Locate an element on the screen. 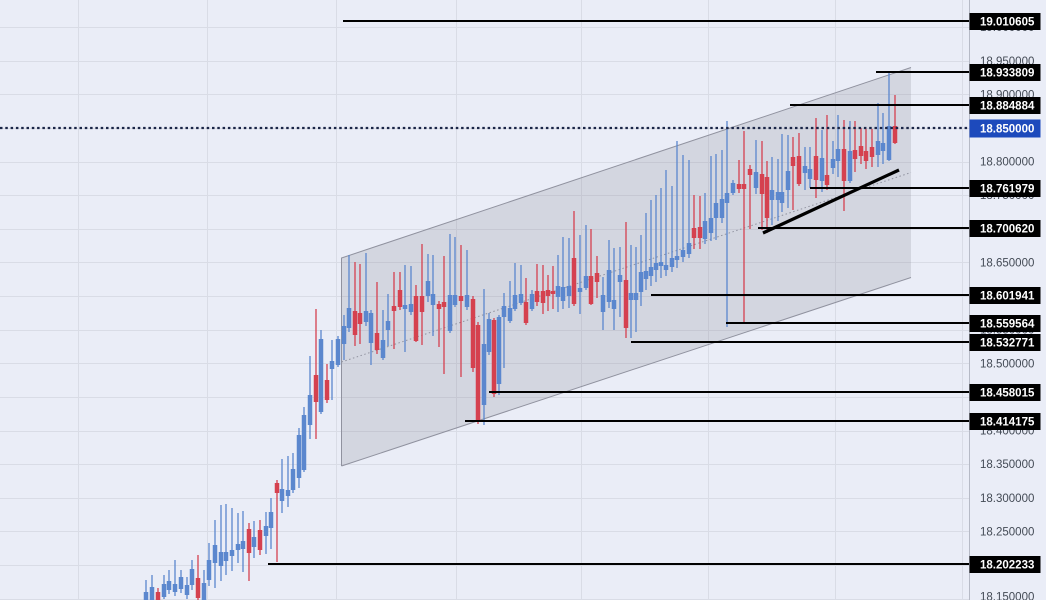 This screenshot has height=600, width=1046. svg-text: 18.150000 is located at coordinates (1007, 596).